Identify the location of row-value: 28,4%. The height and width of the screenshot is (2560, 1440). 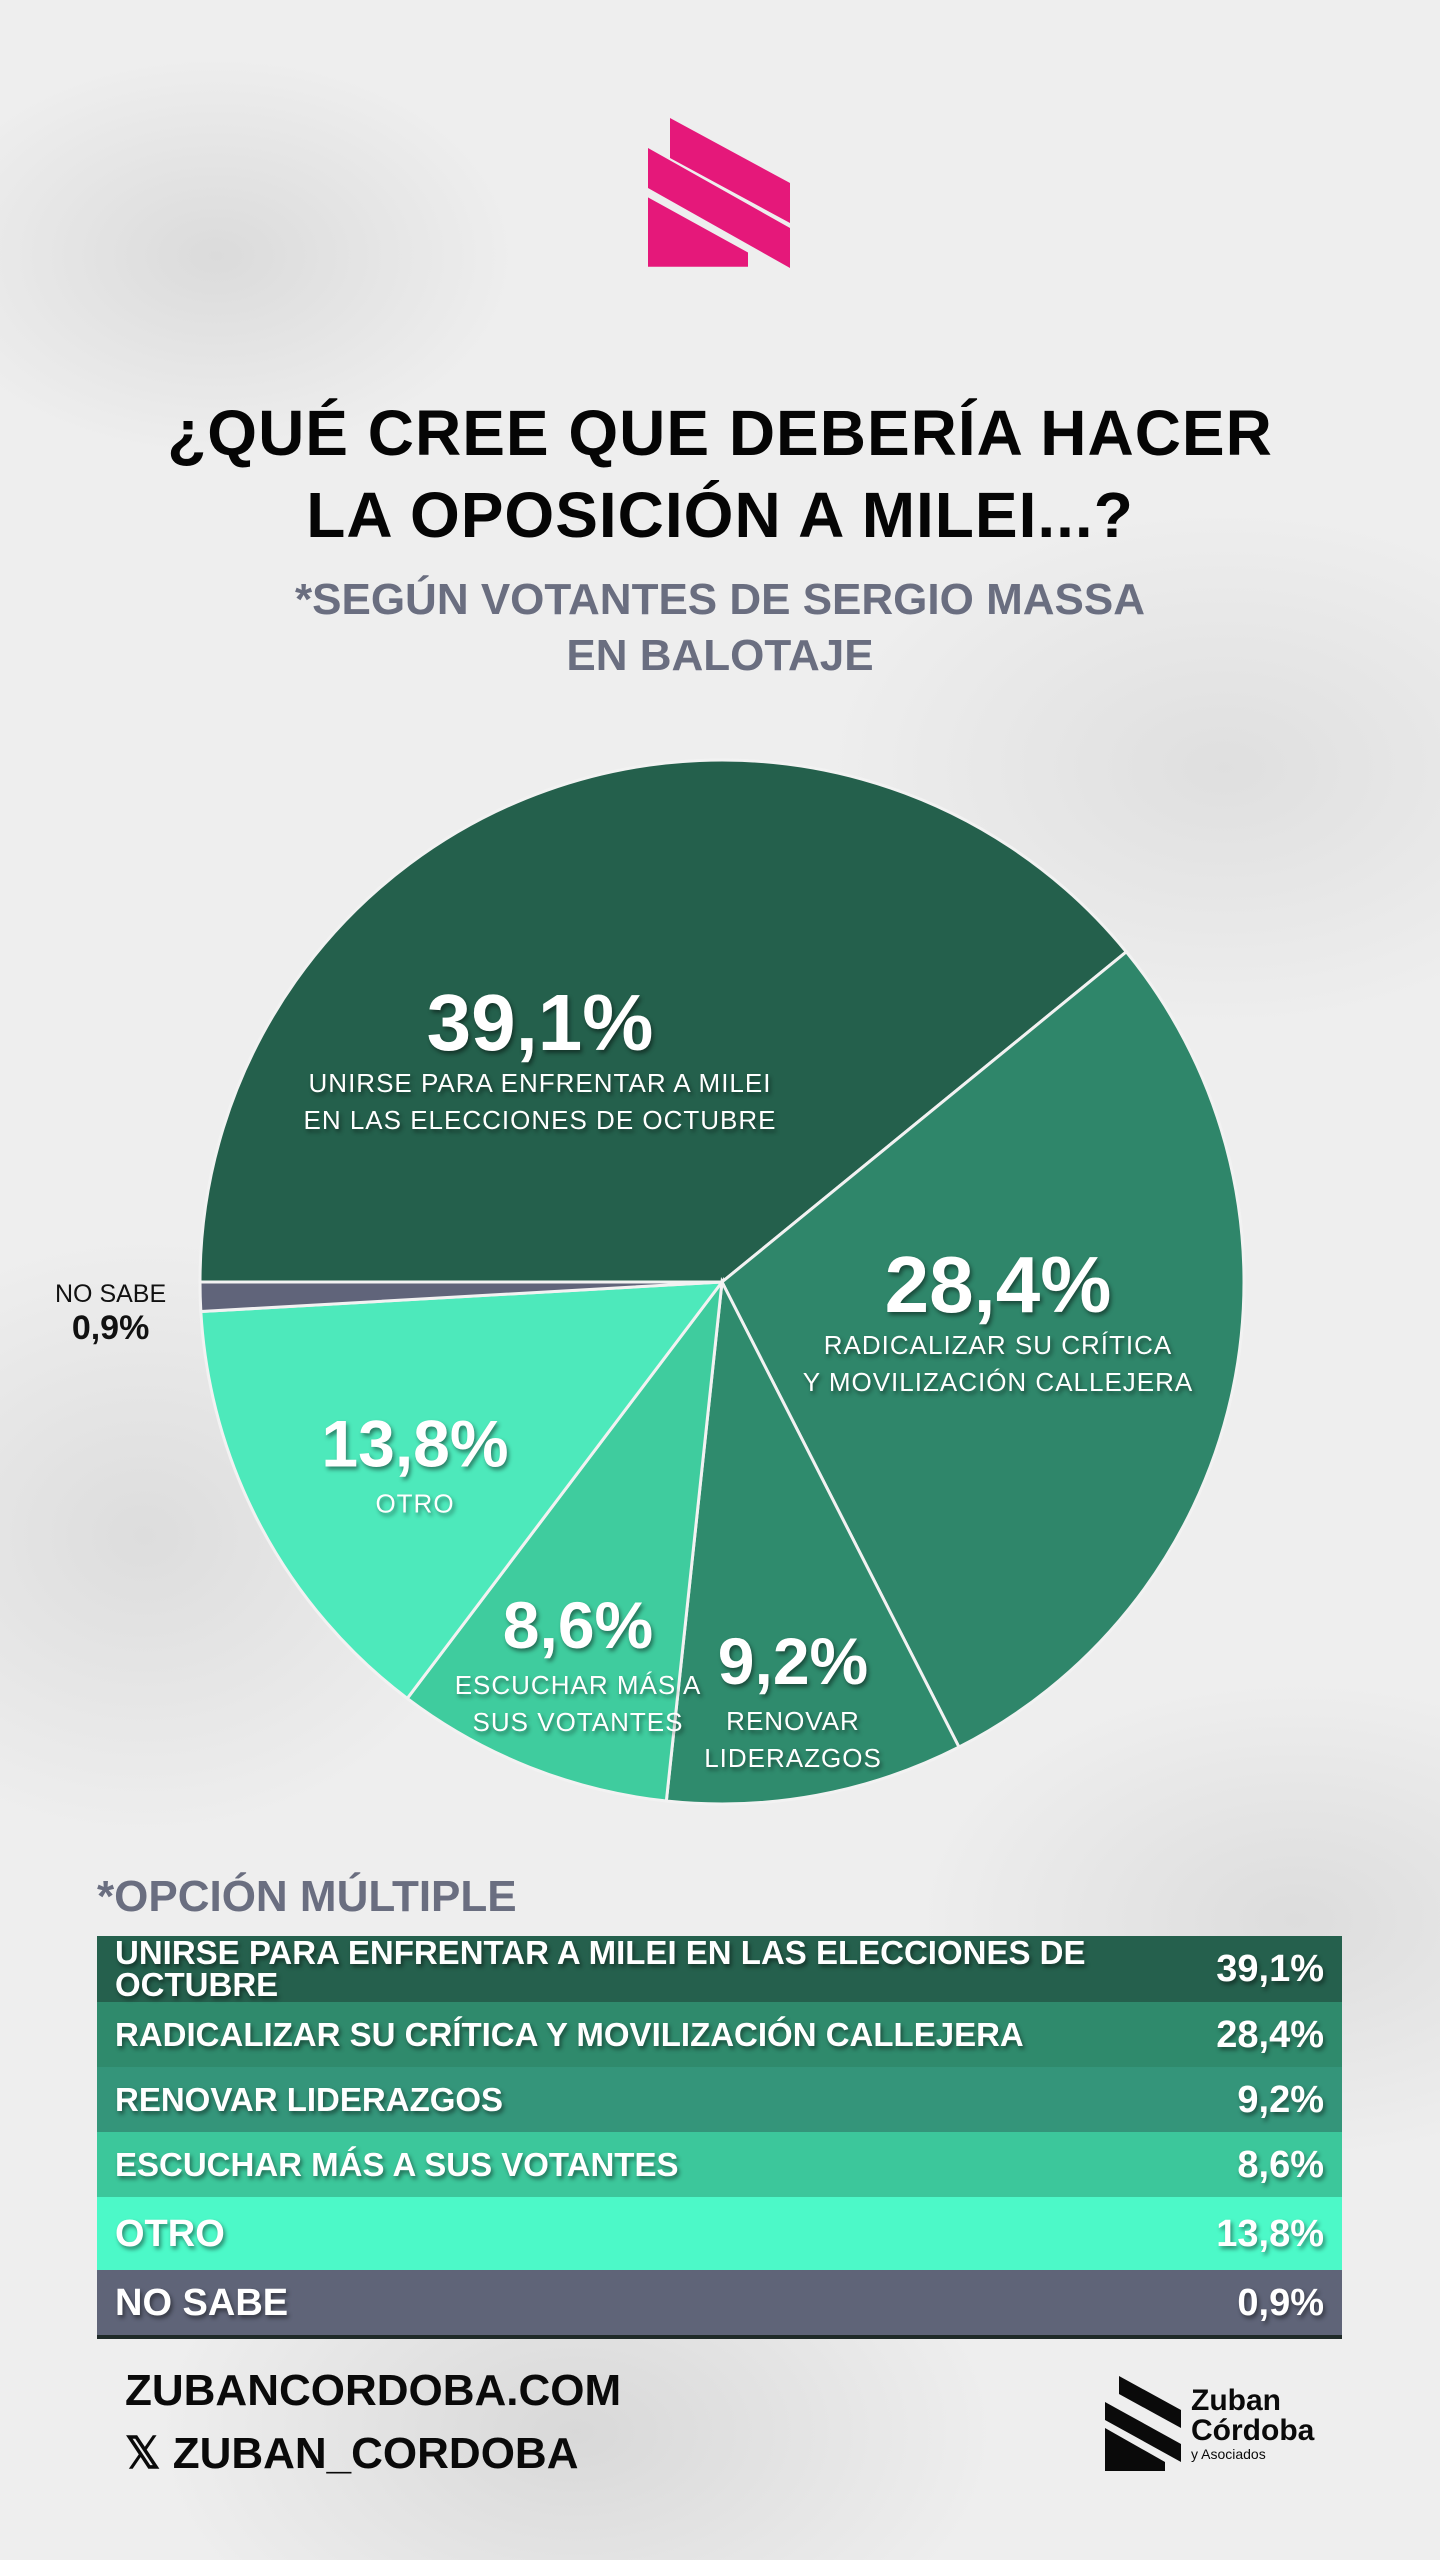
(1270, 2034).